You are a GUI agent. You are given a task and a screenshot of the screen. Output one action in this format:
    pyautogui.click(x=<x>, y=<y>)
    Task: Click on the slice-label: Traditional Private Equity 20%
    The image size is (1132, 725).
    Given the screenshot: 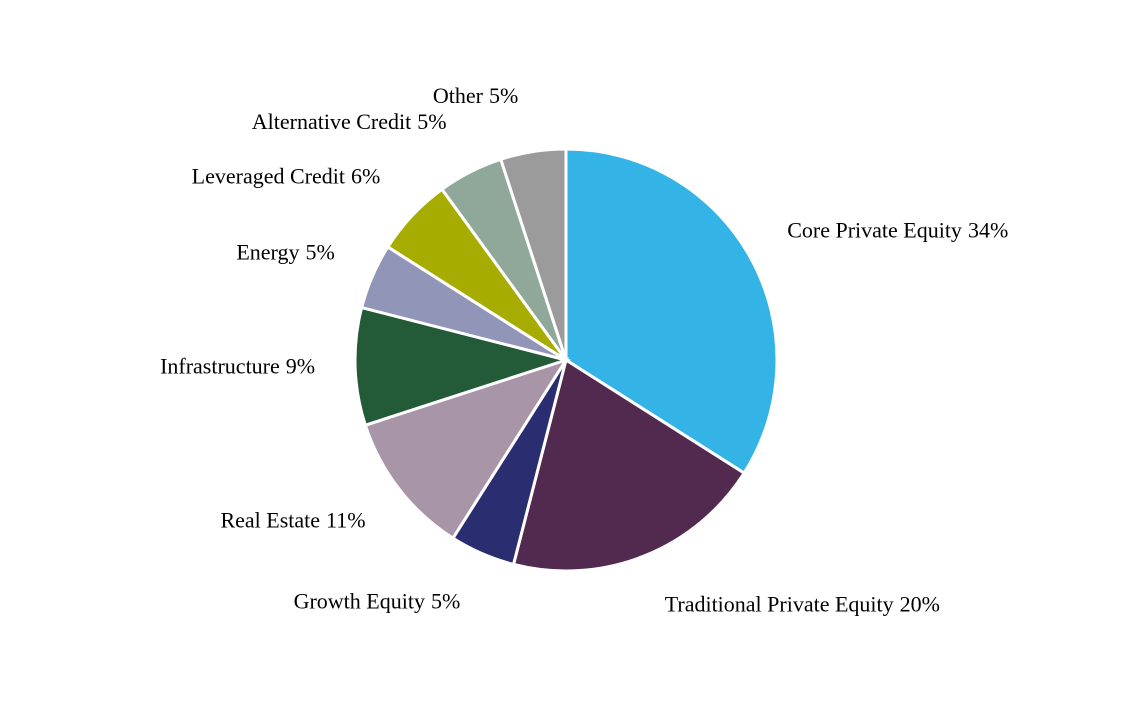 What is the action you would take?
    pyautogui.click(x=802, y=604)
    